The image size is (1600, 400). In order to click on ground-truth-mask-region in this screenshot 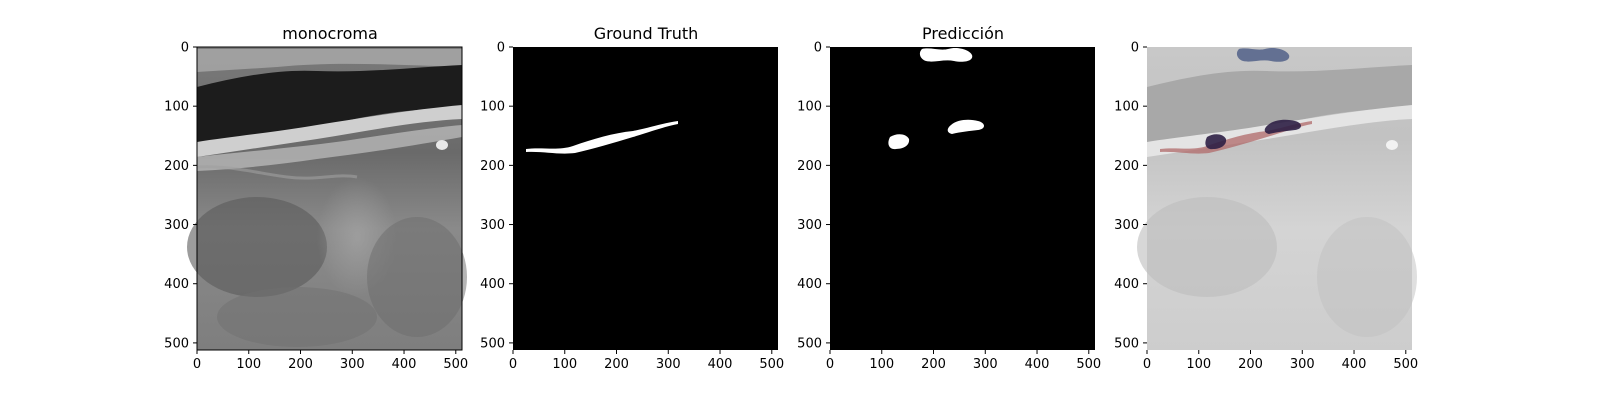, I will do `click(602, 137)`.